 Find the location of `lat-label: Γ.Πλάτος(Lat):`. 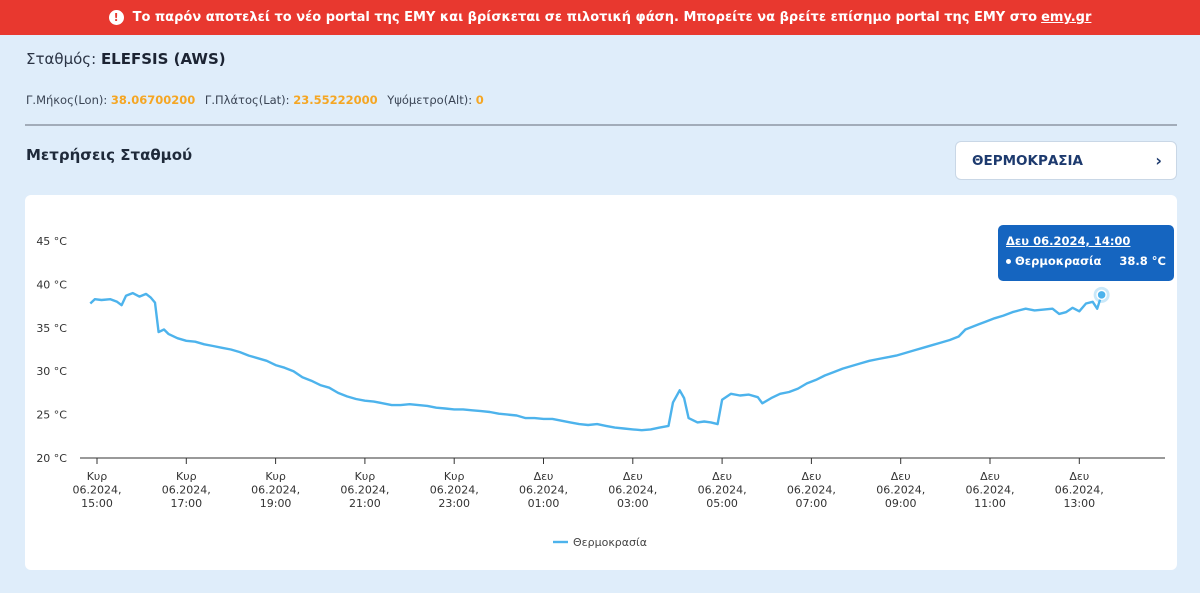

lat-label: Γ.Πλάτος(Lat): is located at coordinates (247, 100).